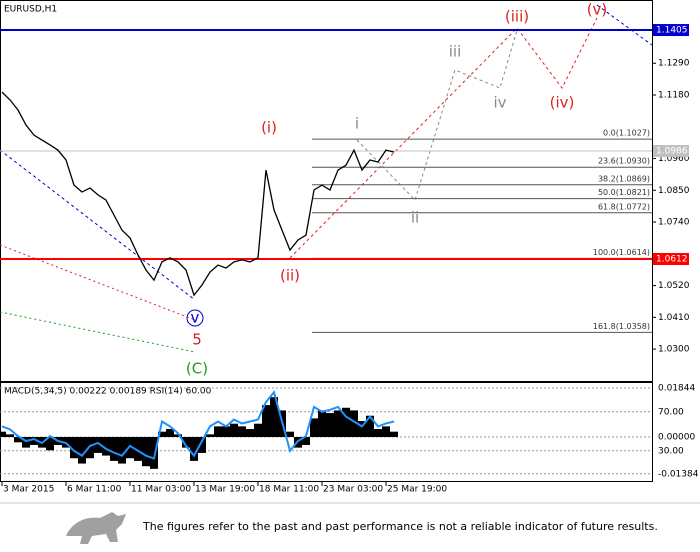  I want to click on y-tick-label: 1.0850, so click(674, 191).